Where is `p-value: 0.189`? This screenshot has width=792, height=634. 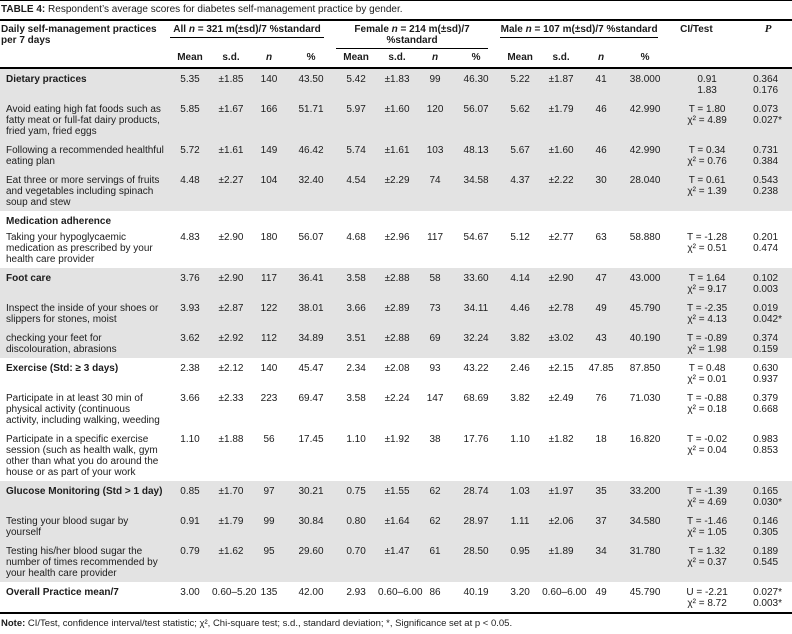
p-value: 0.189 is located at coordinates (766, 551).